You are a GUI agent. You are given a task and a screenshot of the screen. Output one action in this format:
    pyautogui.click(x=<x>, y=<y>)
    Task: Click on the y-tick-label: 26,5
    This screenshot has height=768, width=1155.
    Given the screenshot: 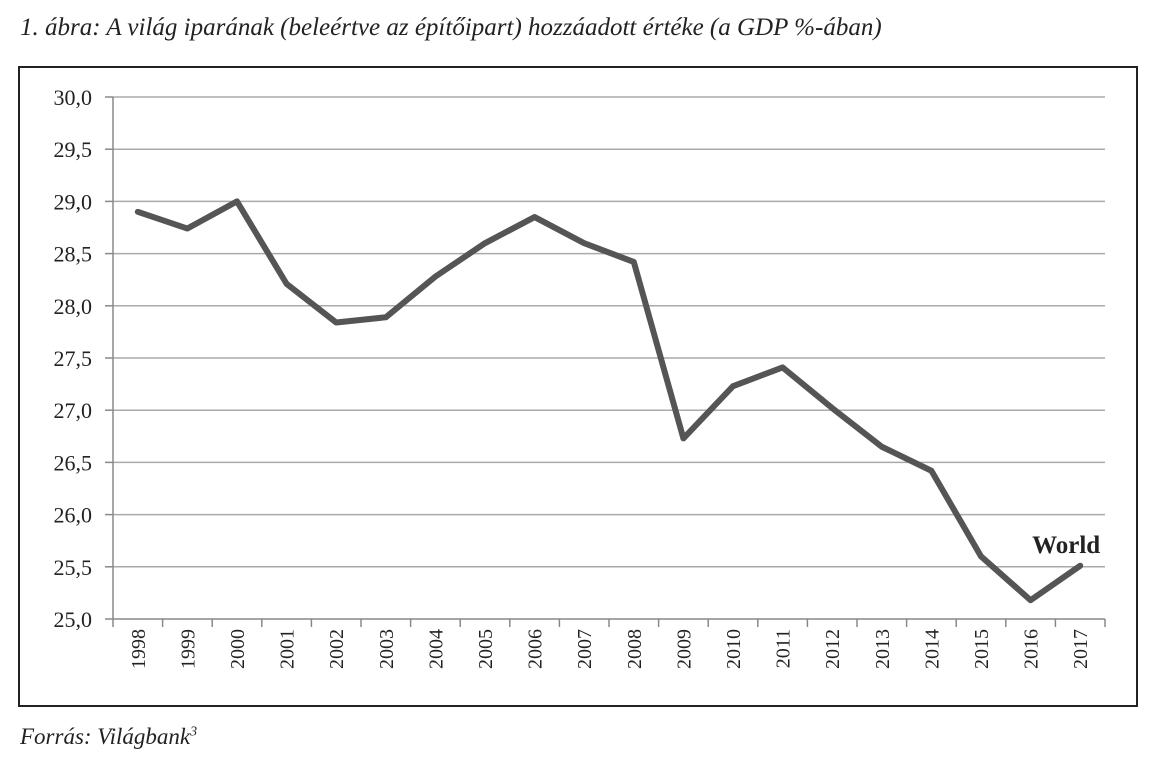 What is the action you would take?
    pyautogui.click(x=73, y=462)
    